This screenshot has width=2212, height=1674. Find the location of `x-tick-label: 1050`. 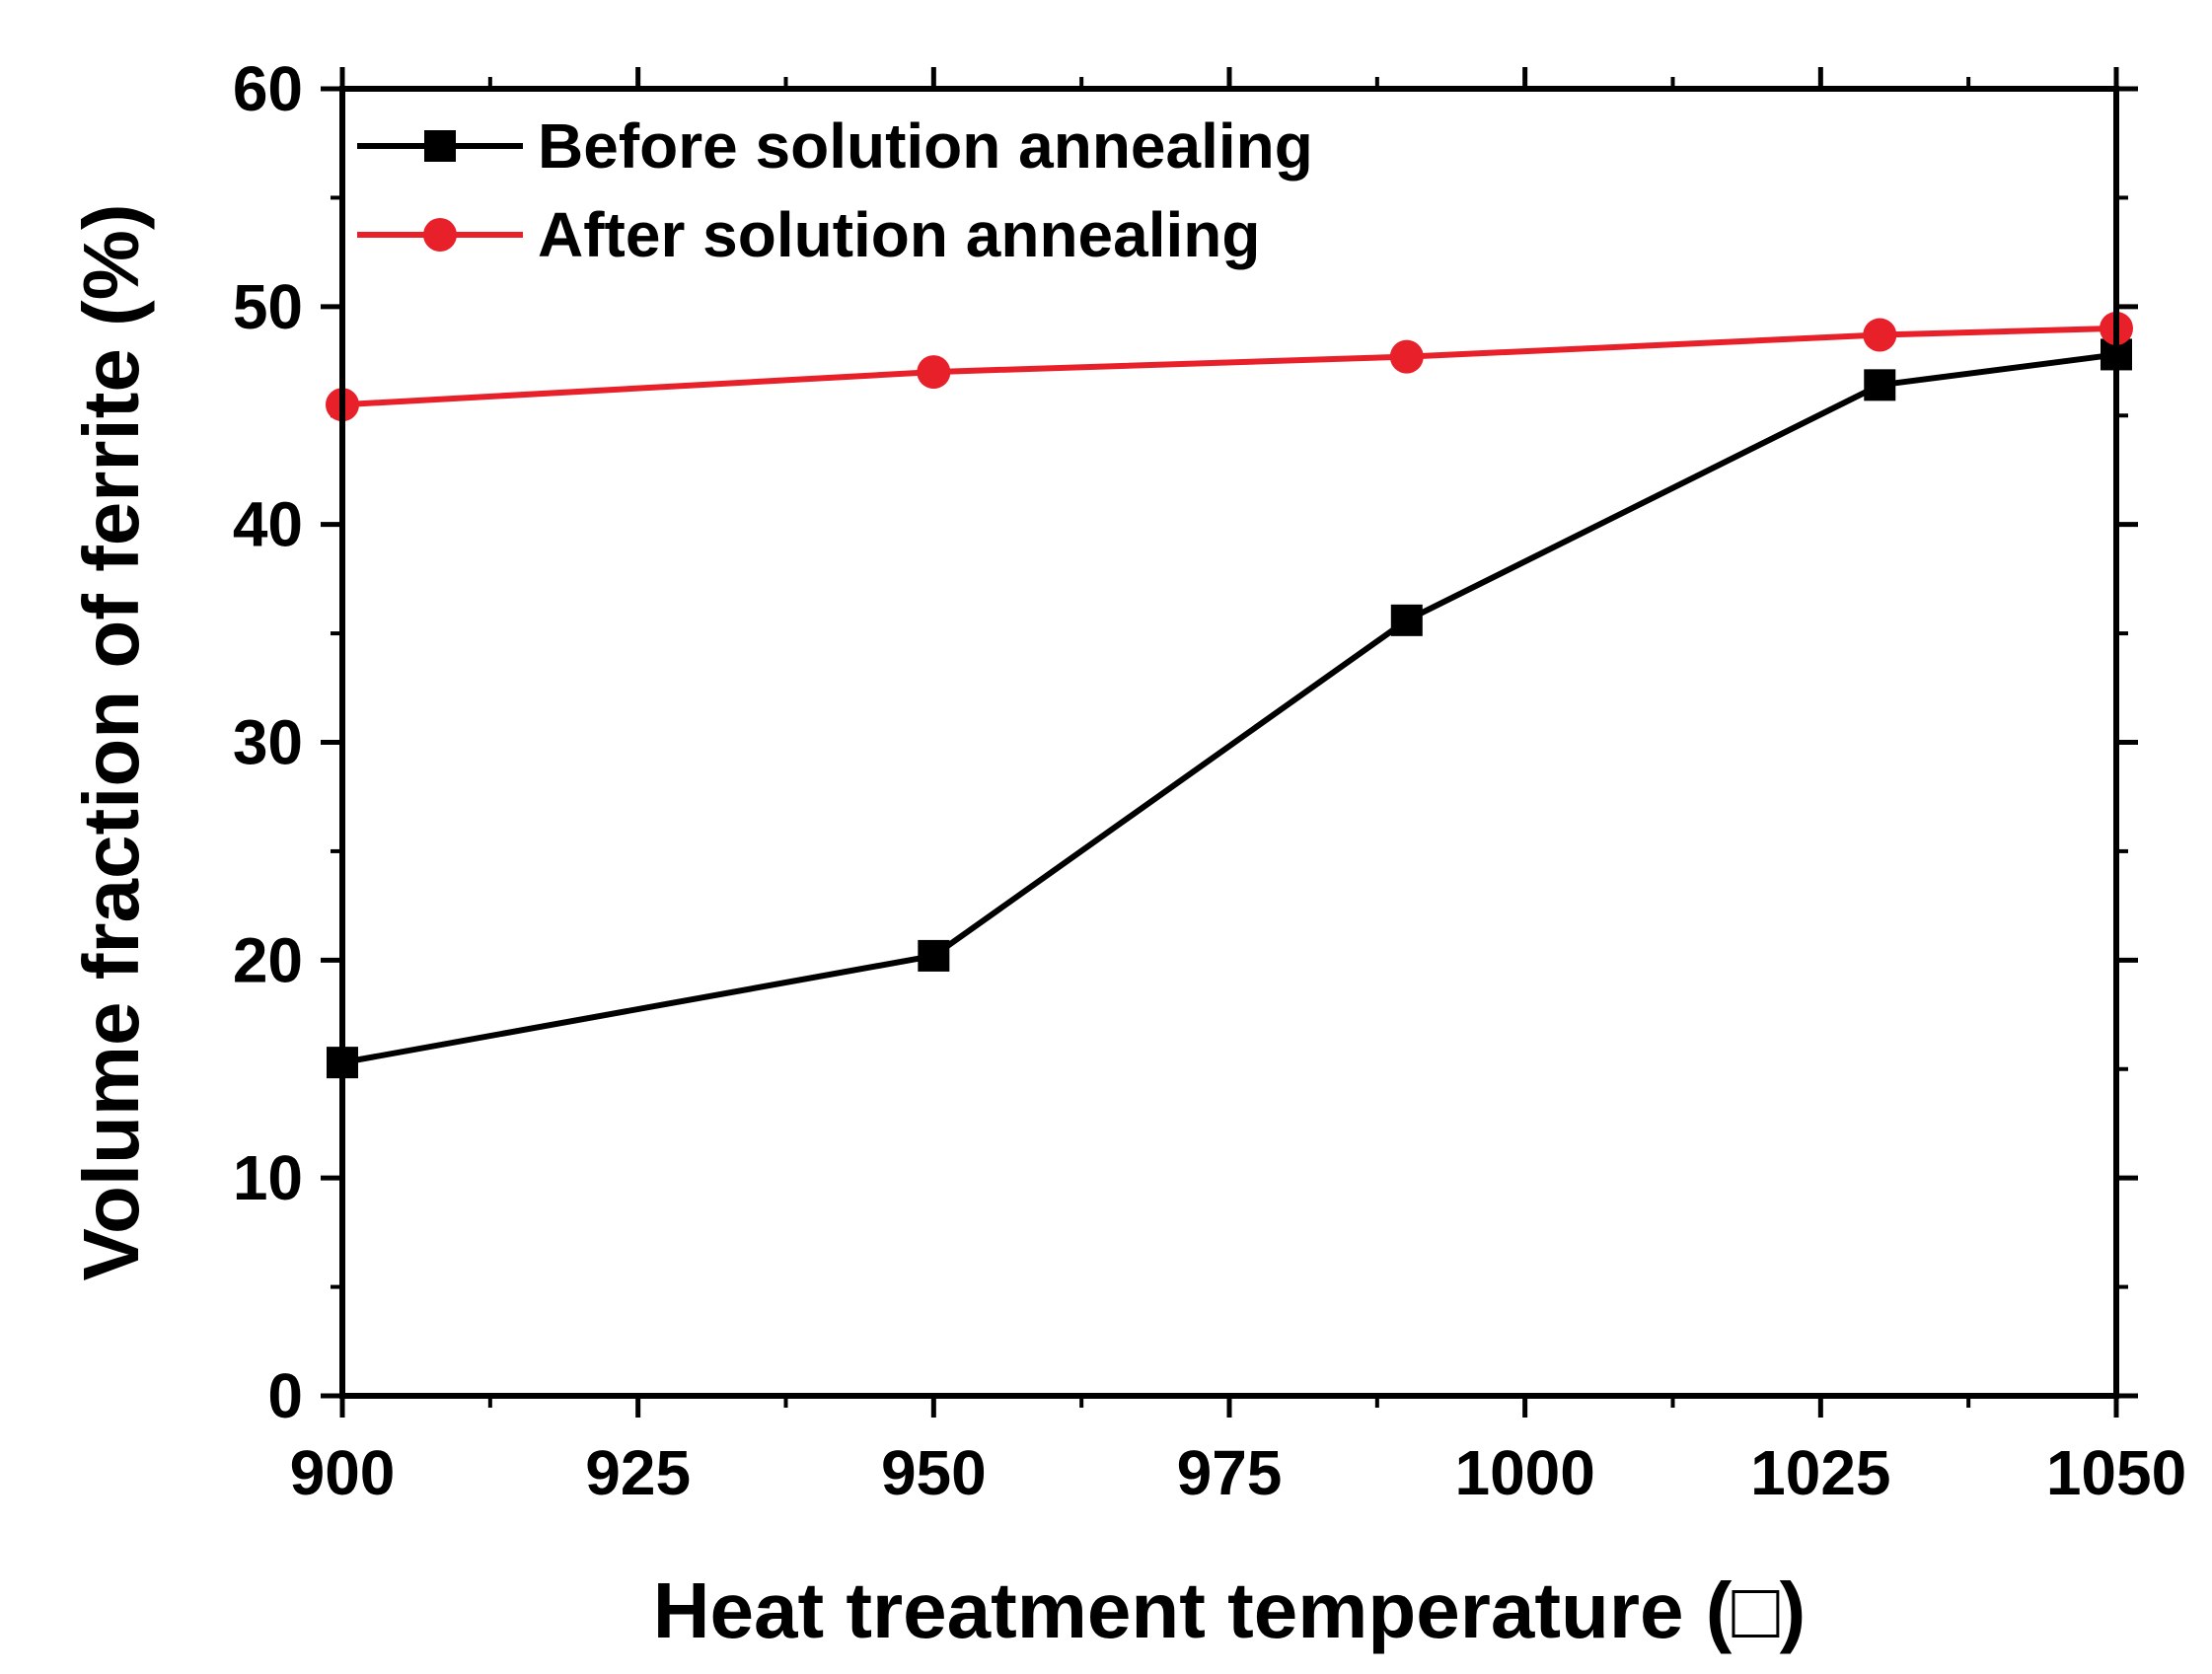

x-tick-label: 1050 is located at coordinates (2116, 1472).